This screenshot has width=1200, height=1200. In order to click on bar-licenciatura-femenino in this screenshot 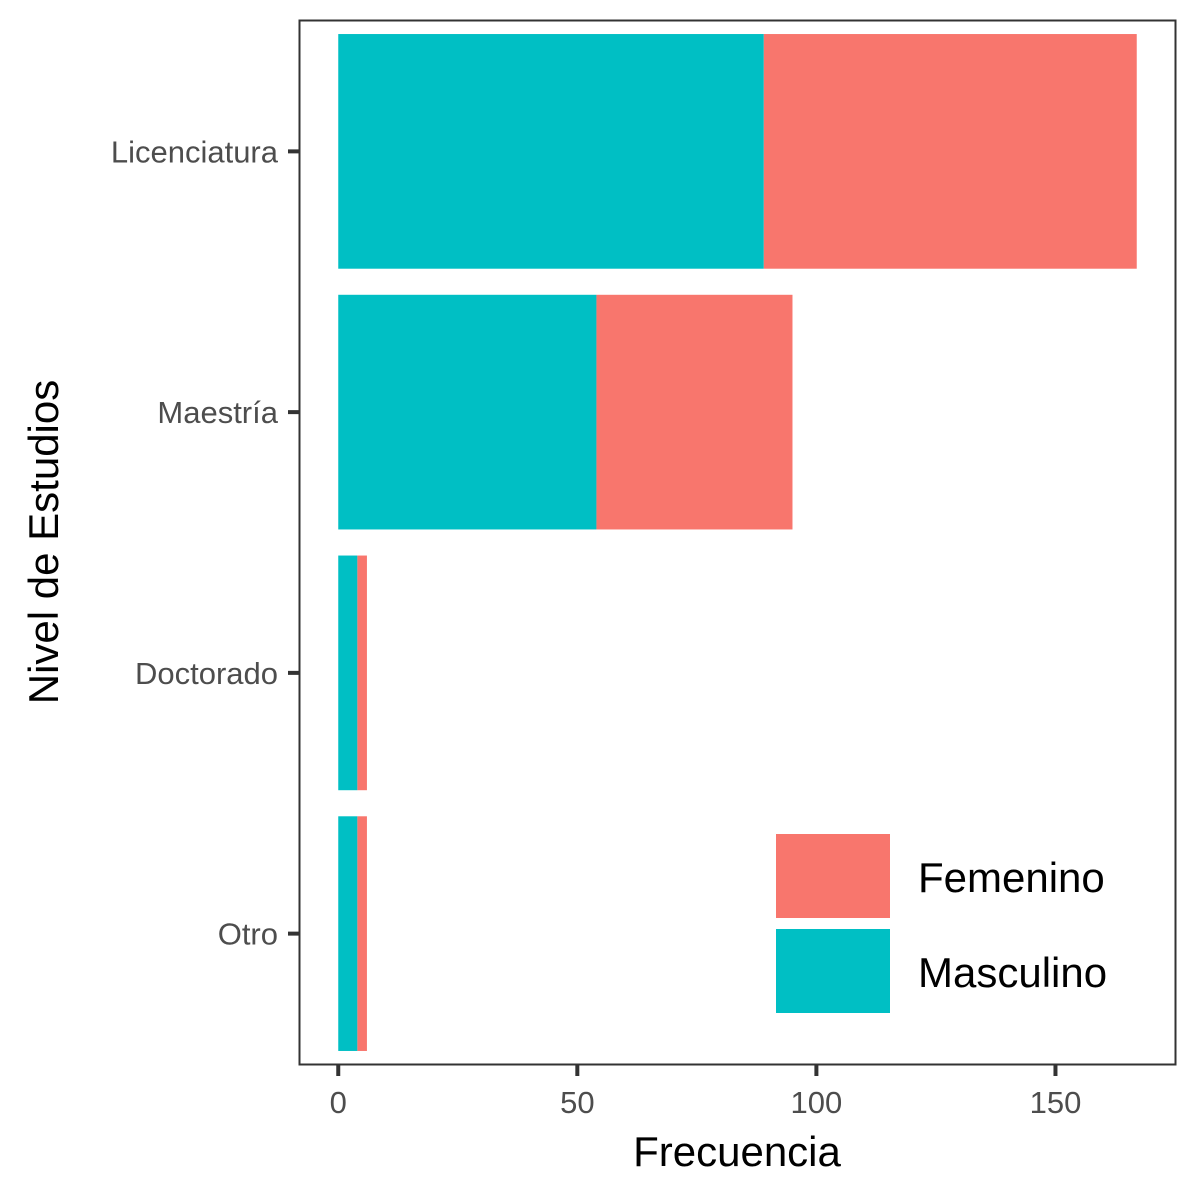, I will do `click(950, 151)`.